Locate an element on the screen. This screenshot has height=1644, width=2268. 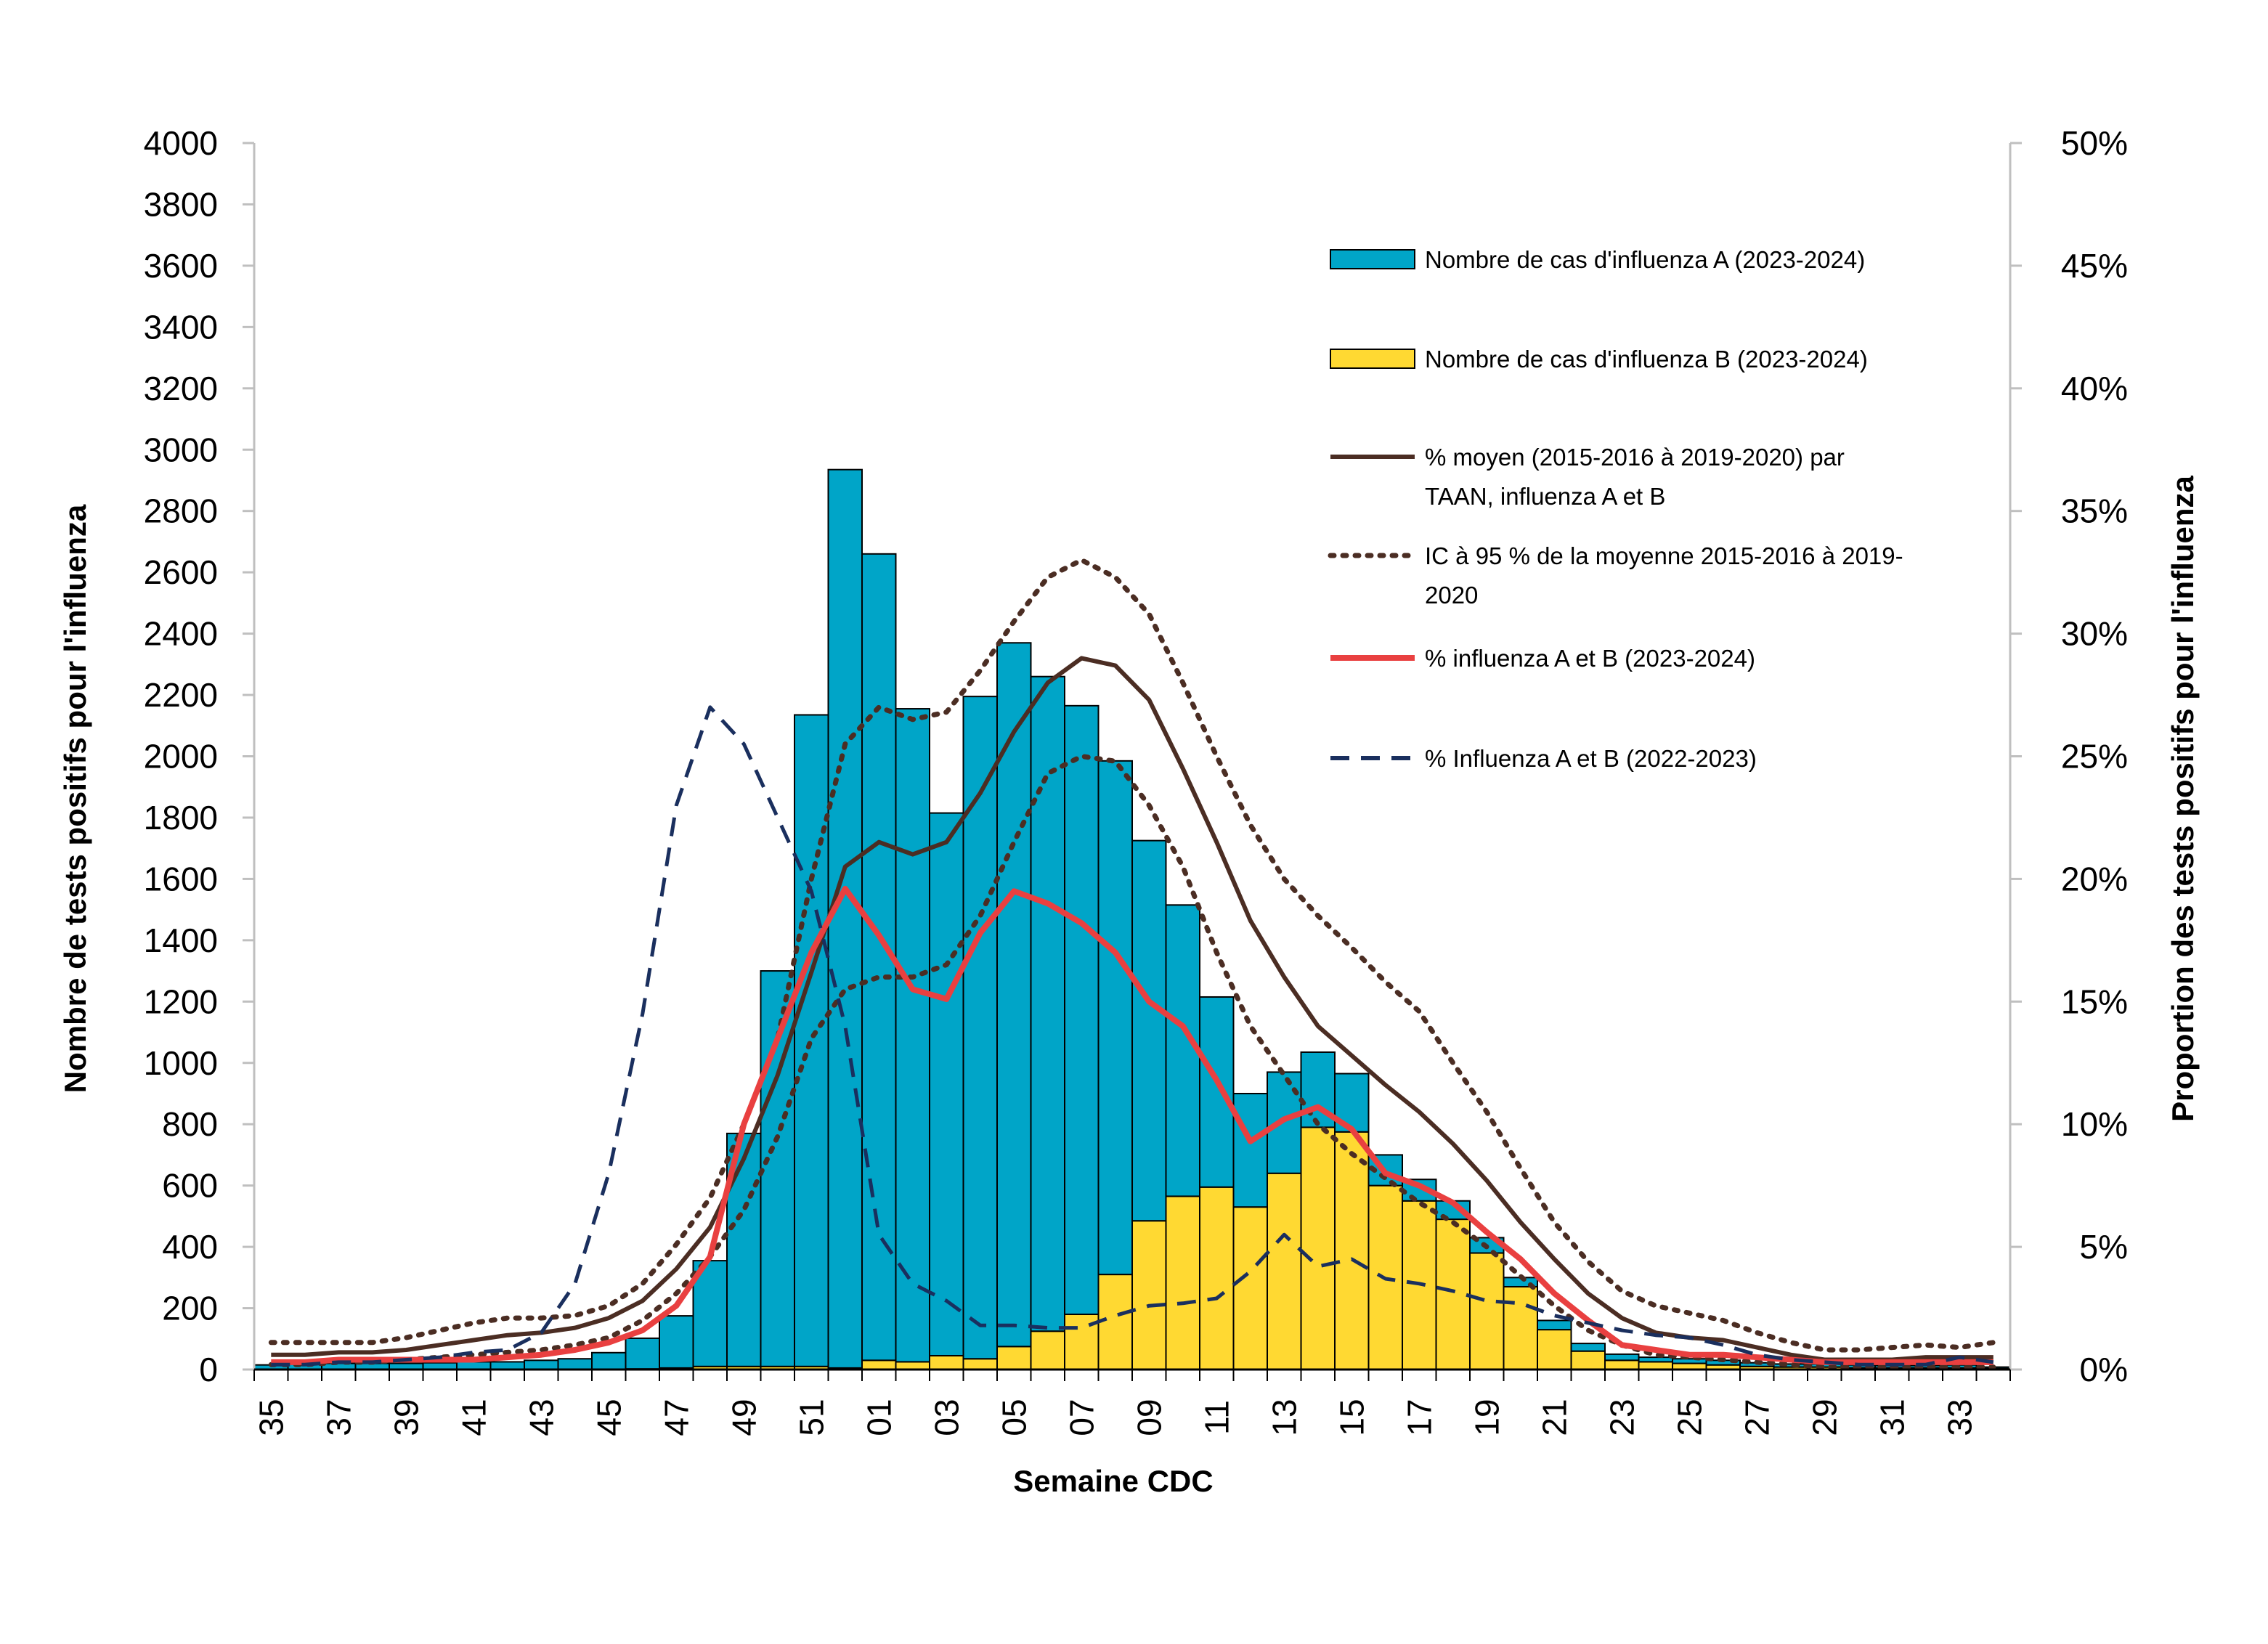
y2-tick-label: 35% is located at coordinates (2094, 511).